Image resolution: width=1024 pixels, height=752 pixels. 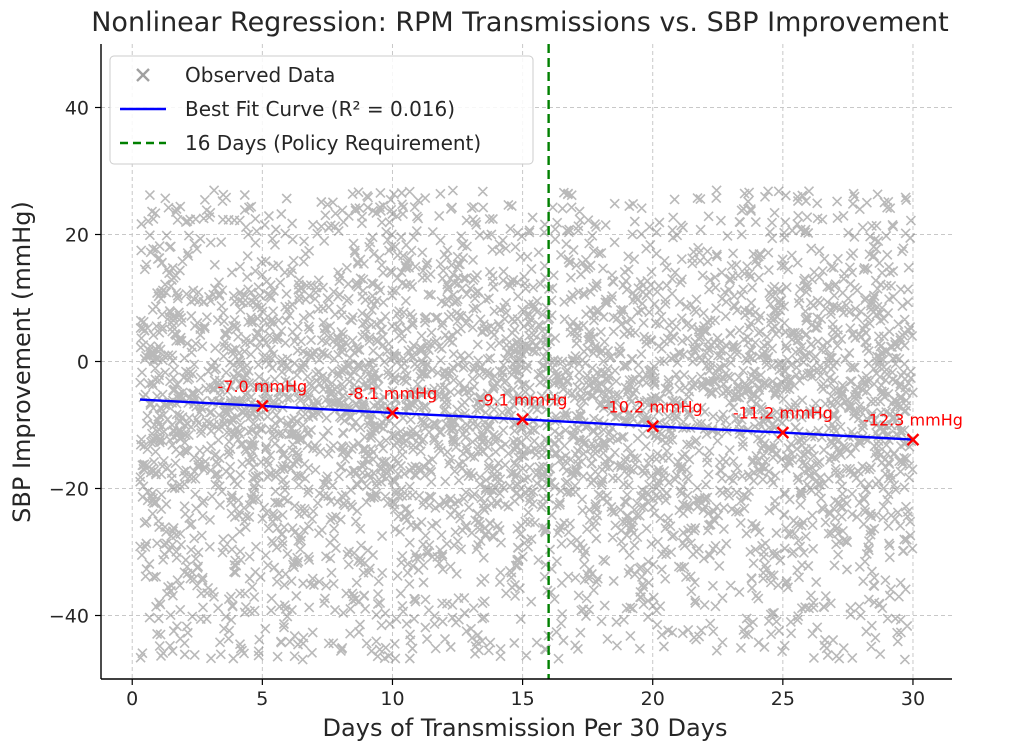 I want to click on legend-fit-label: Best Fit Curve (R² = 0.016), so click(x=320, y=109).